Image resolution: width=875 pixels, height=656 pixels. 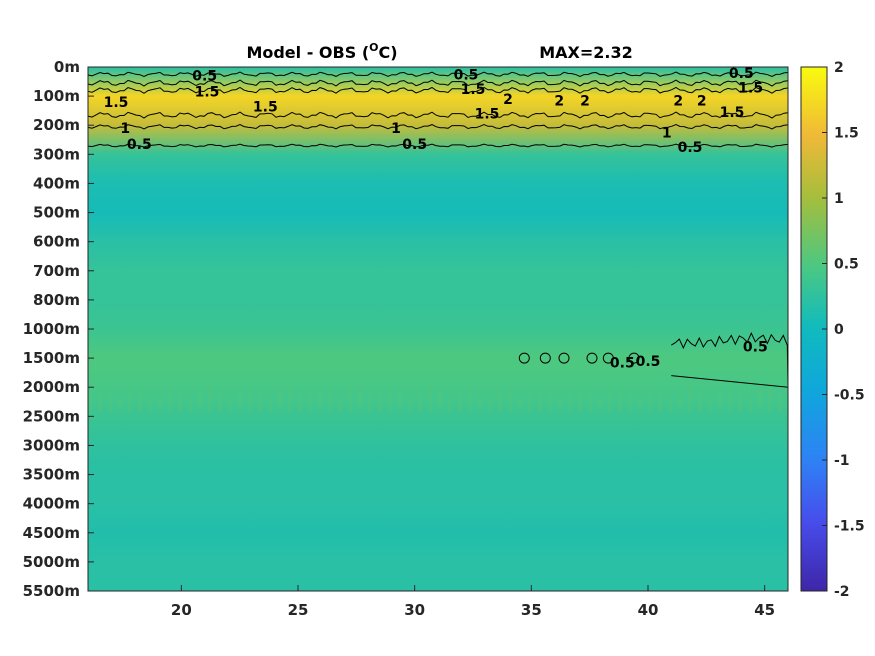 What do you see at coordinates (51, 504) in the screenshot?
I see `y-tick-label: 4000m` at bounding box center [51, 504].